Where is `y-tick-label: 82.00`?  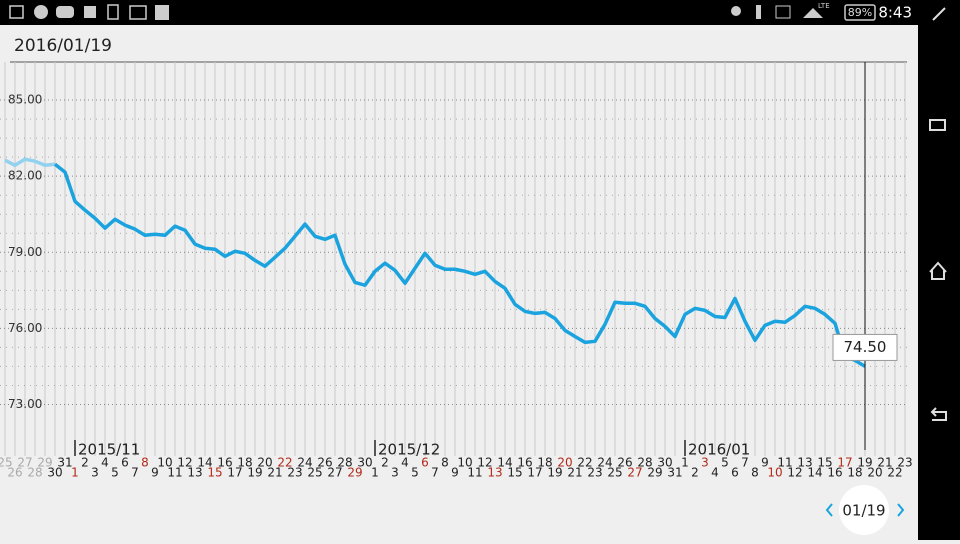 y-tick-label: 82.00 is located at coordinates (25, 176).